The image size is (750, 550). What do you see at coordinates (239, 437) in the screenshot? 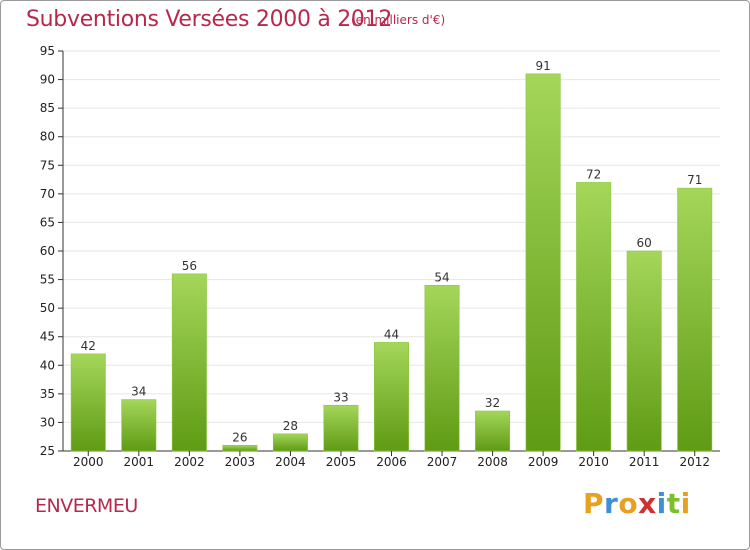
I see `data-label: 26` at bounding box center [239, 437].